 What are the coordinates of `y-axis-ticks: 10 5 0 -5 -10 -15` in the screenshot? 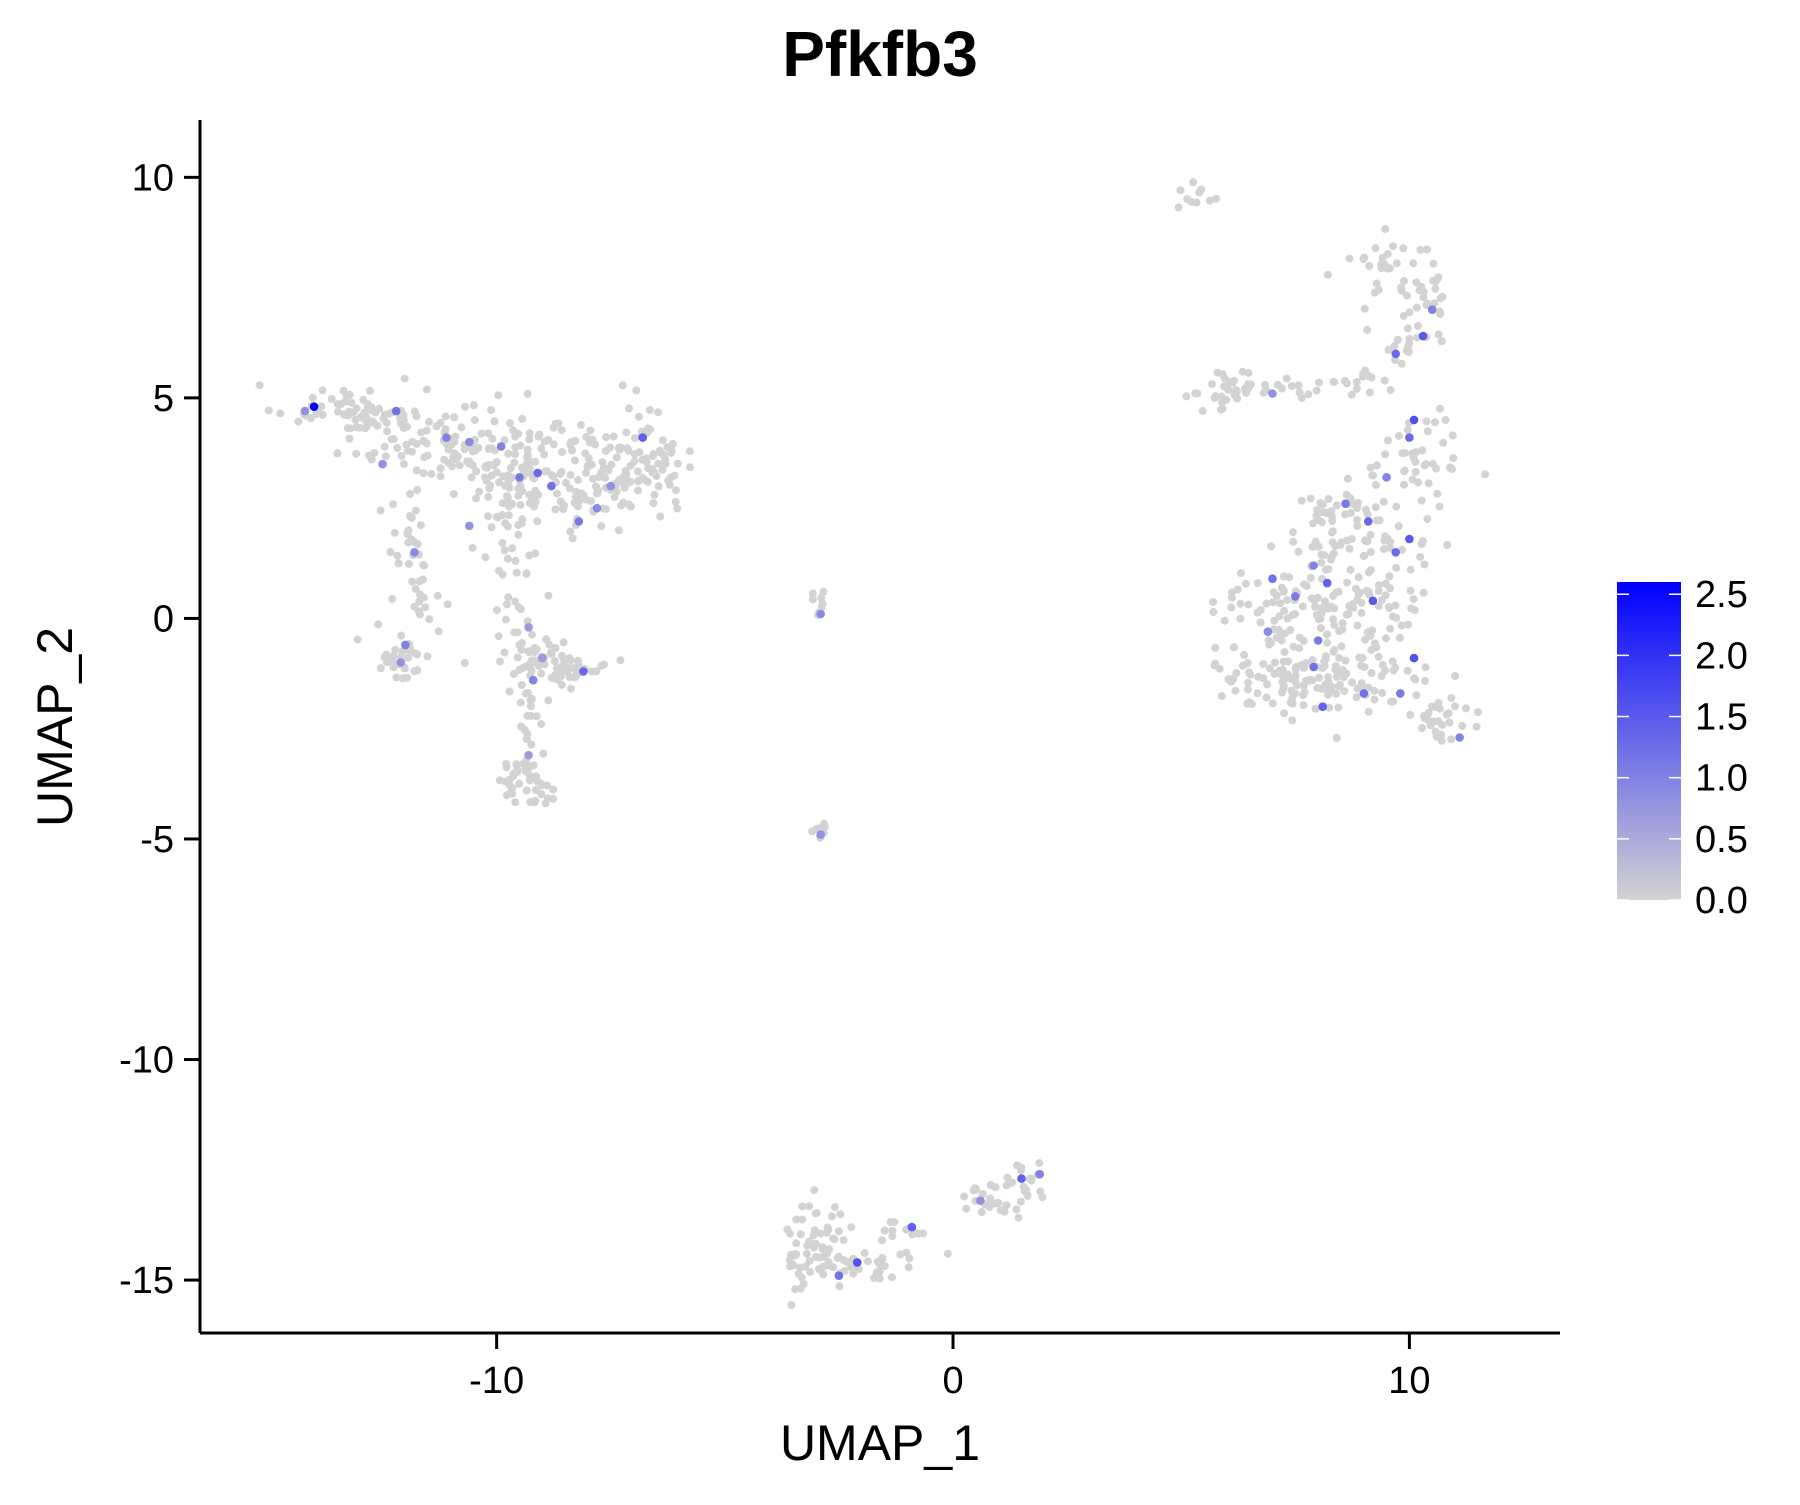 It's located at (159, 729).